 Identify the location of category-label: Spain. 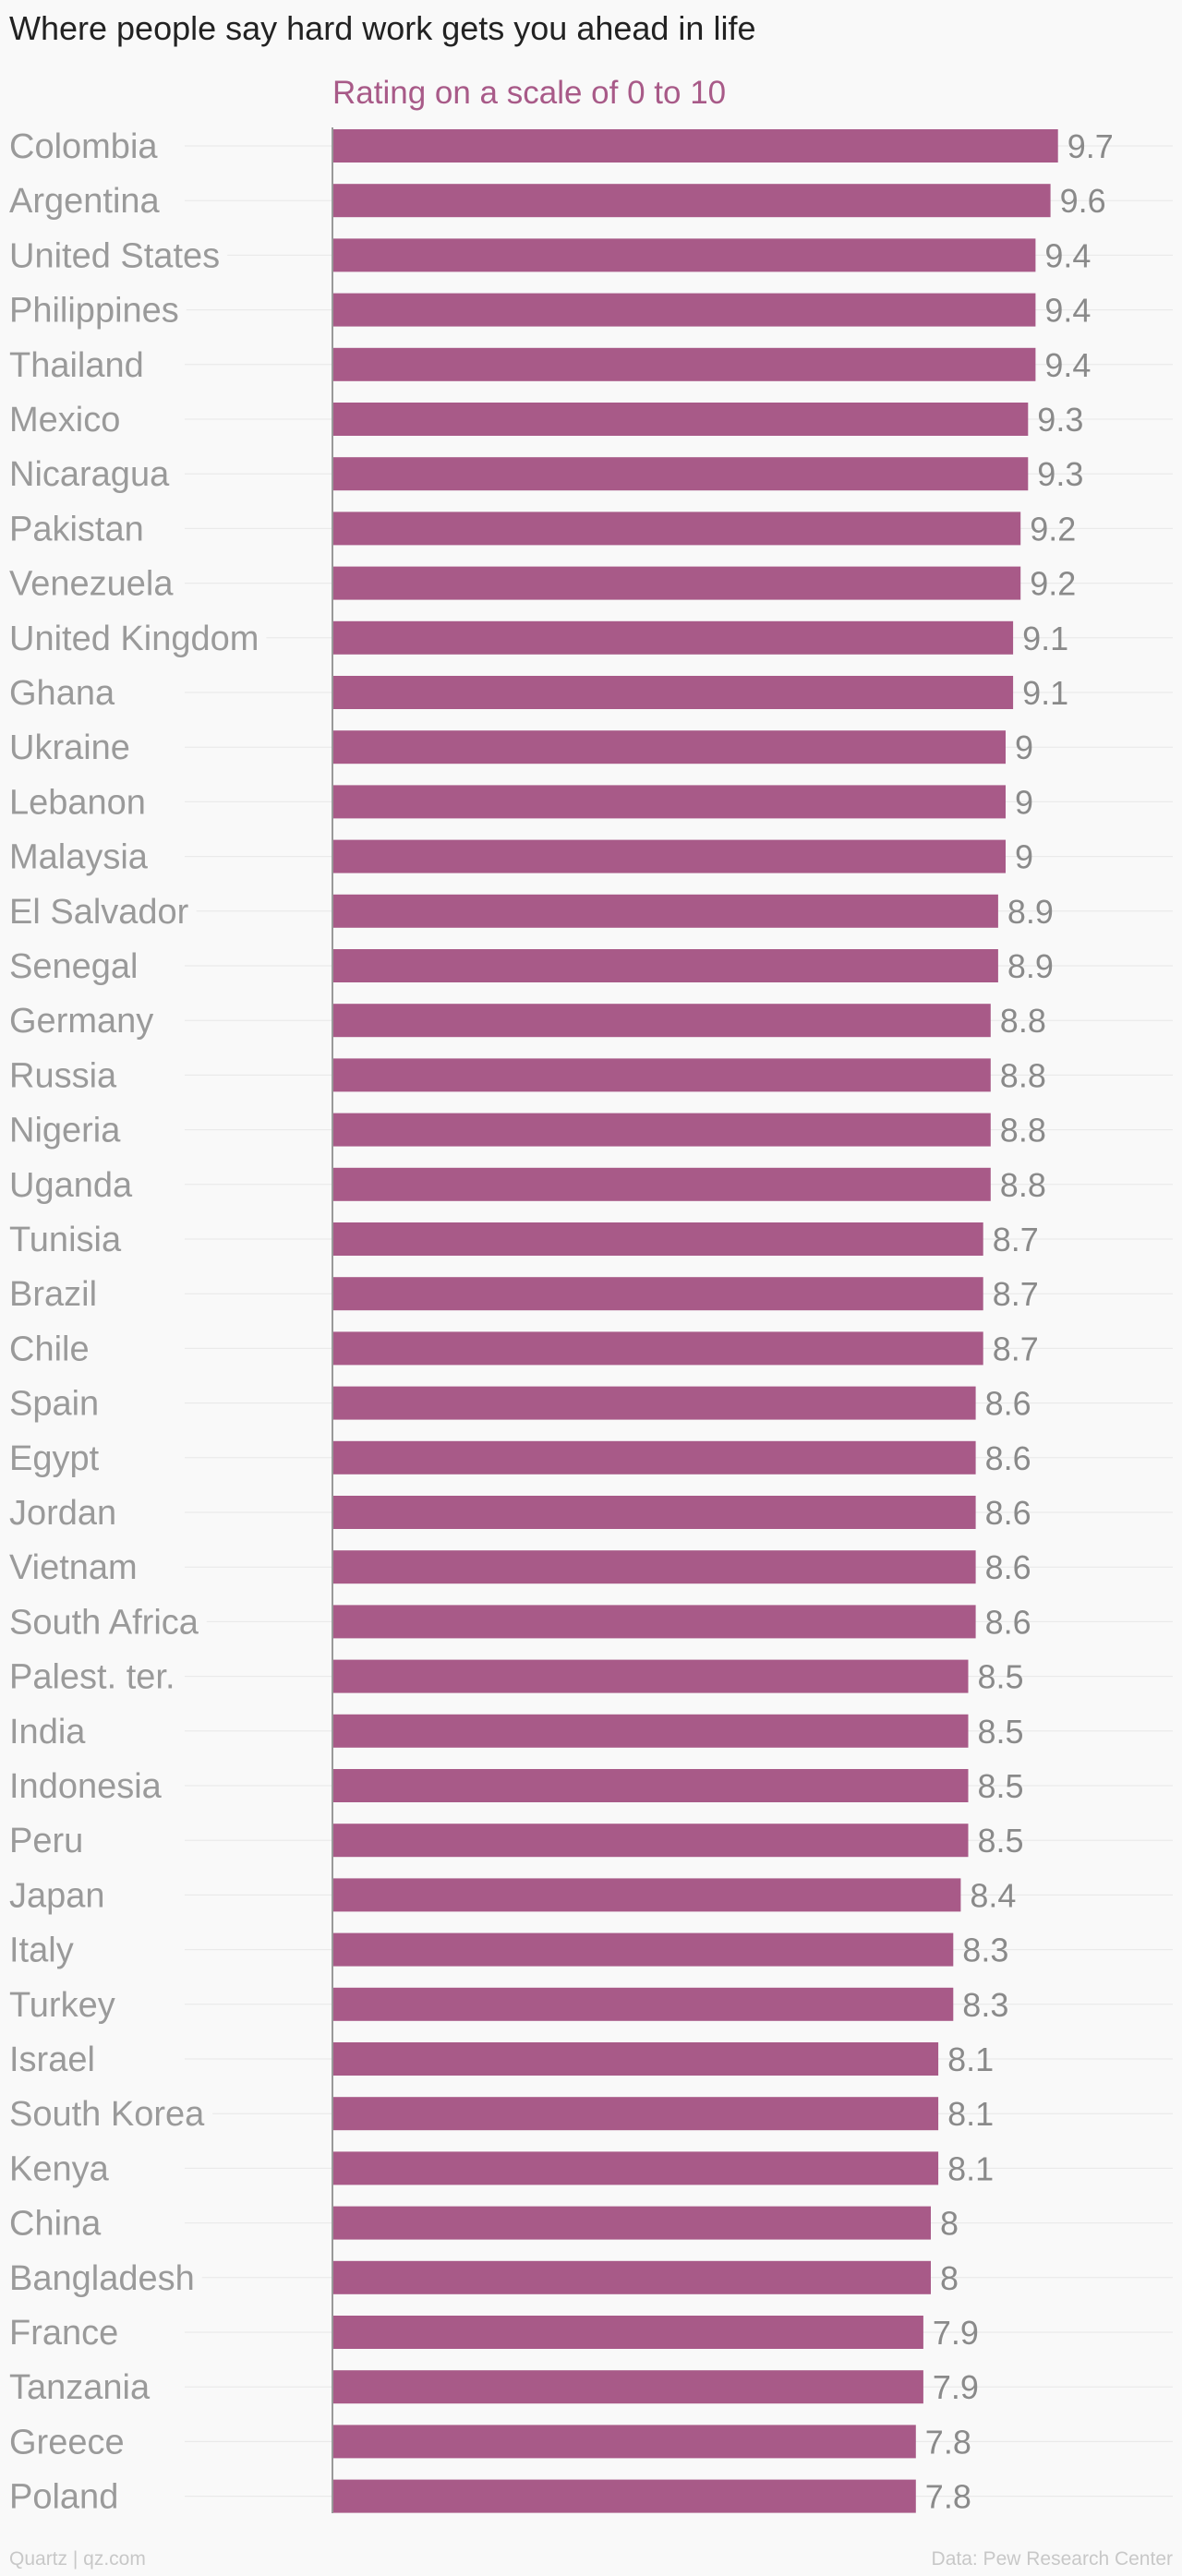
(54, 1404).